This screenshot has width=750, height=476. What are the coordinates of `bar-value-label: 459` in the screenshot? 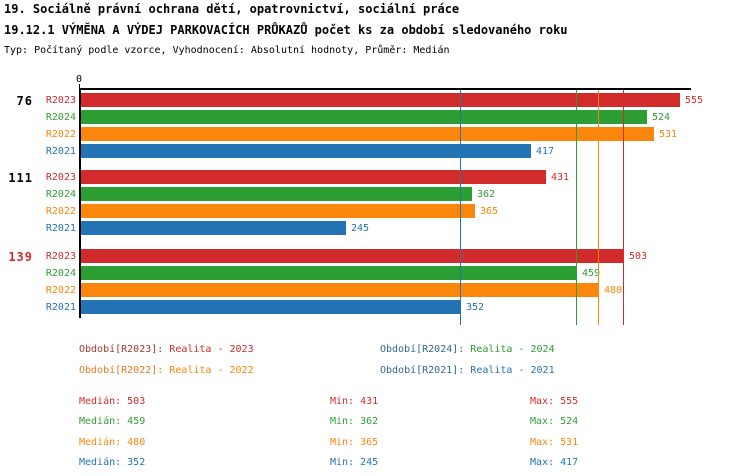 It's located at (591, 273).